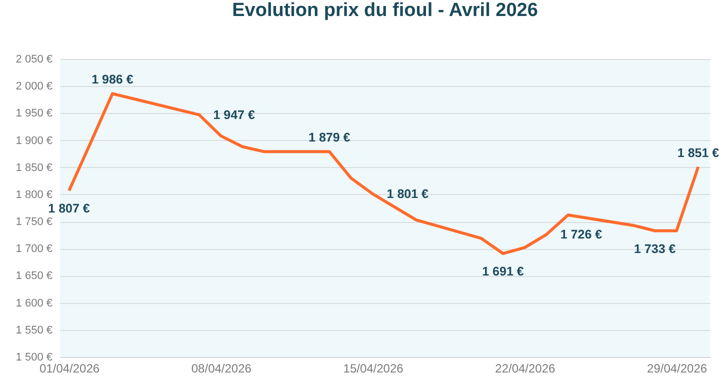  Describe the element at coordinates (34, 358) in the screenshot. I see `y-tick-label: 1 500 €` at that location.